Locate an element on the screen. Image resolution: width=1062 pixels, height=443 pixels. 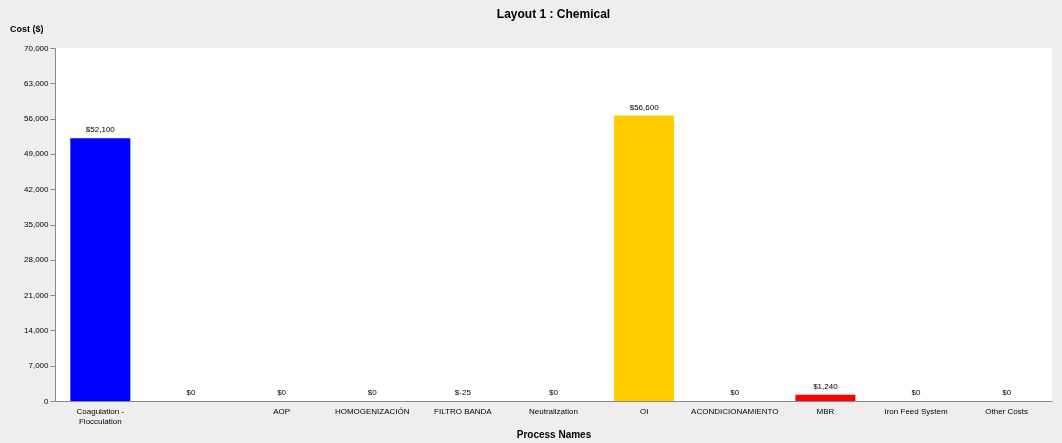
y-tick-label: 28,000 is located at coordinates (37, 260).